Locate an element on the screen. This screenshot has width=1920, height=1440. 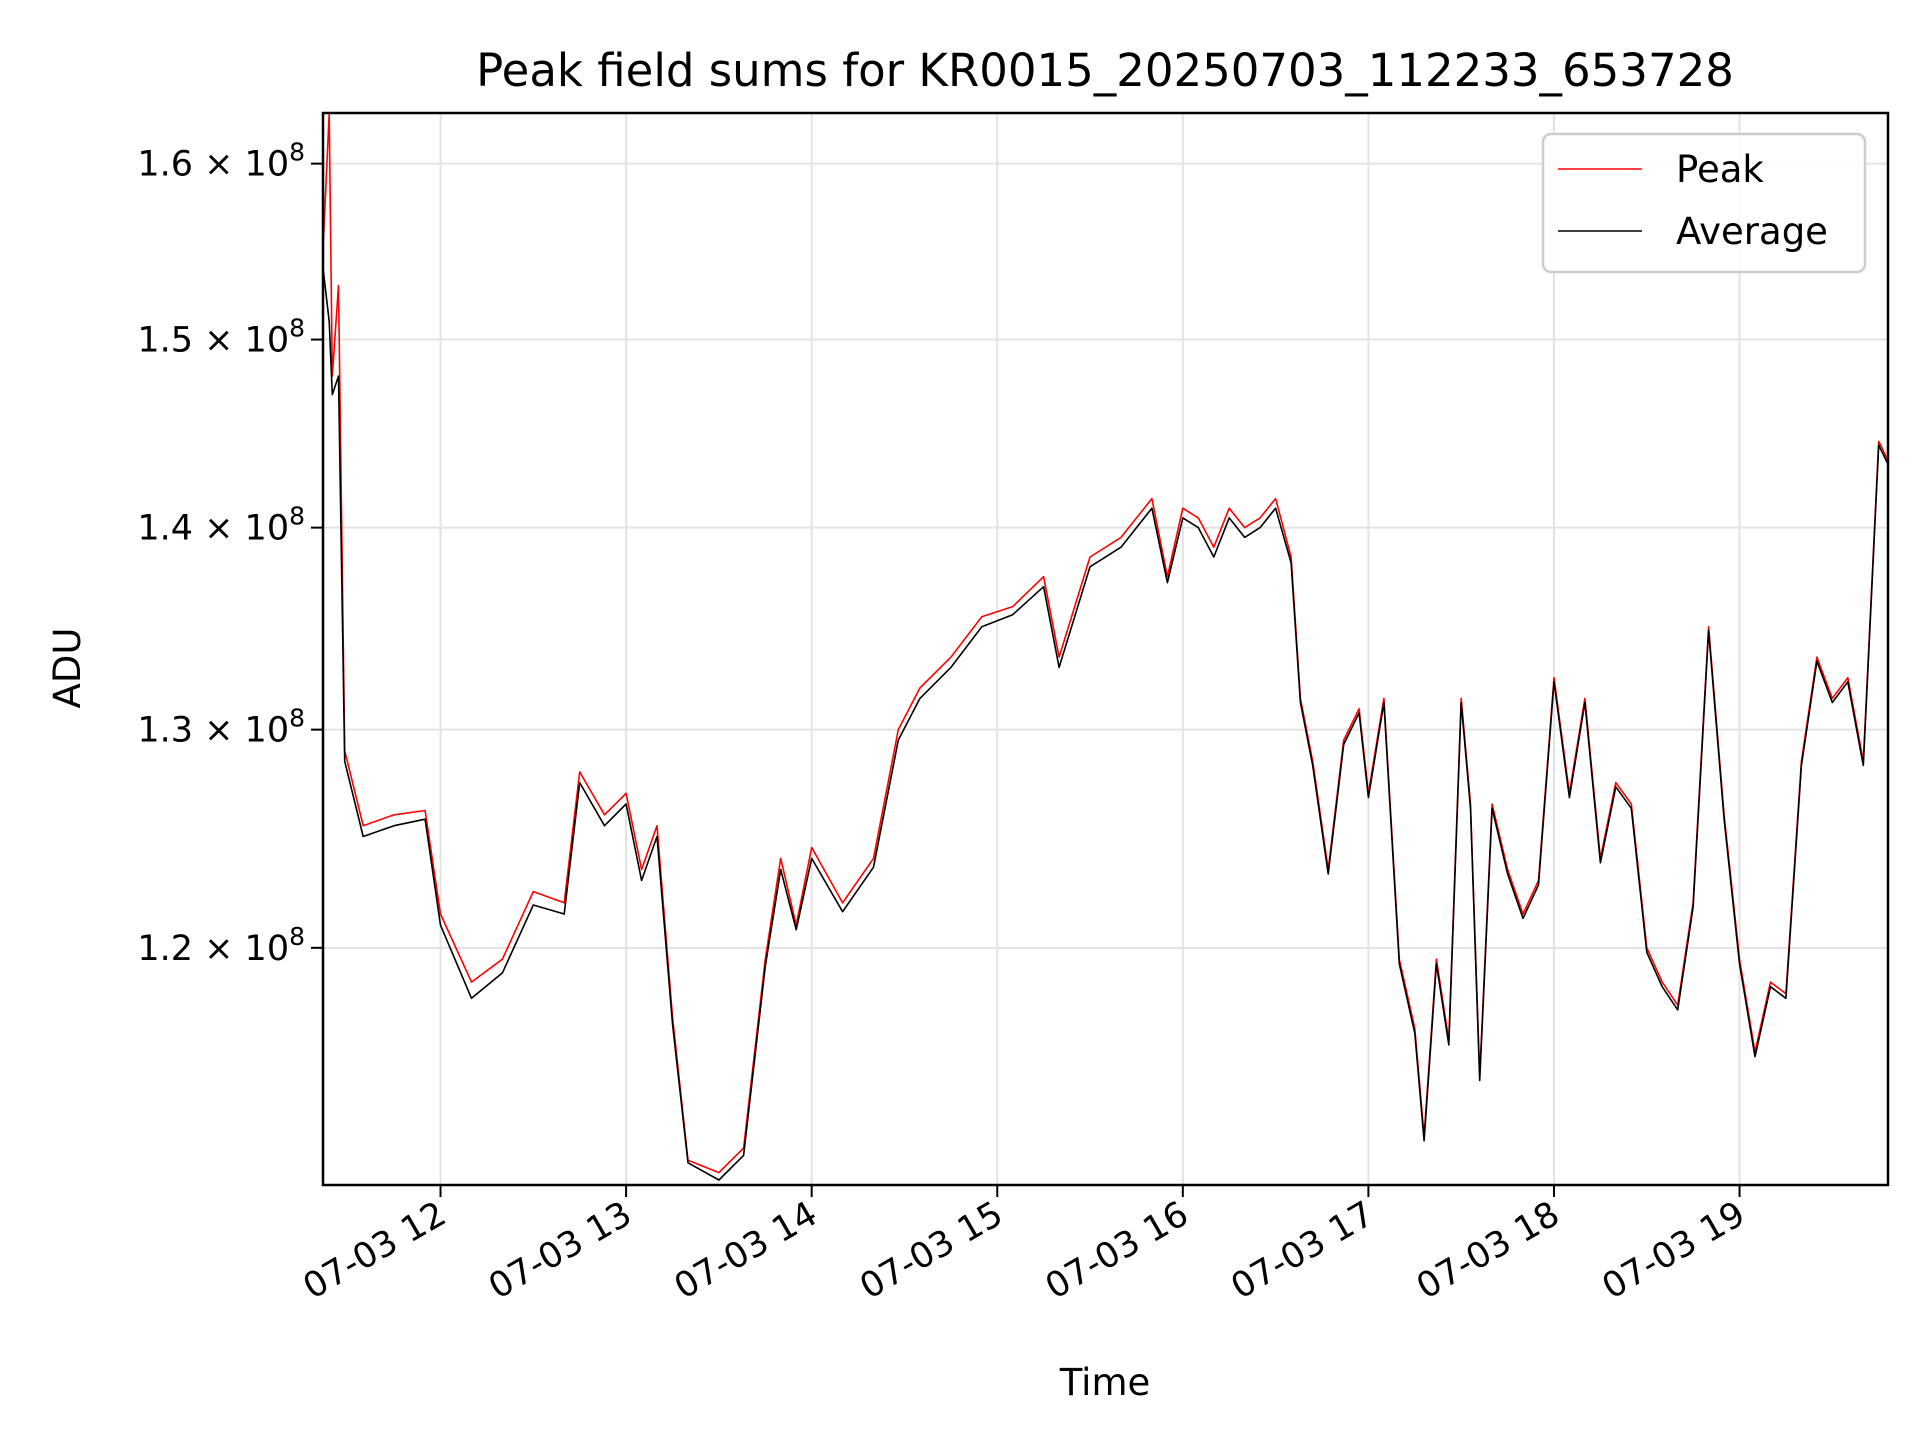
y-tick-label: 1.6 × 108 is located at coordinates (221, 161).